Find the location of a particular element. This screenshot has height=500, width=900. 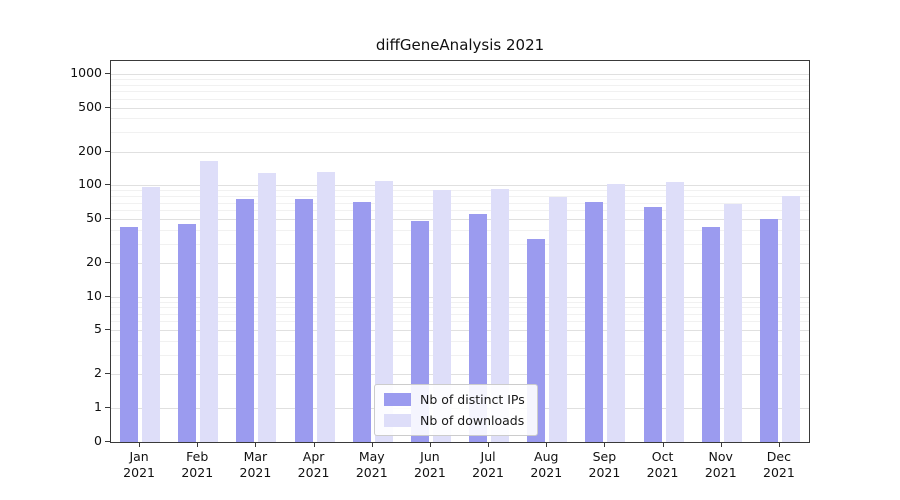

legend-item-downloads: Nb of downloads is located at coordinates (454, 420).